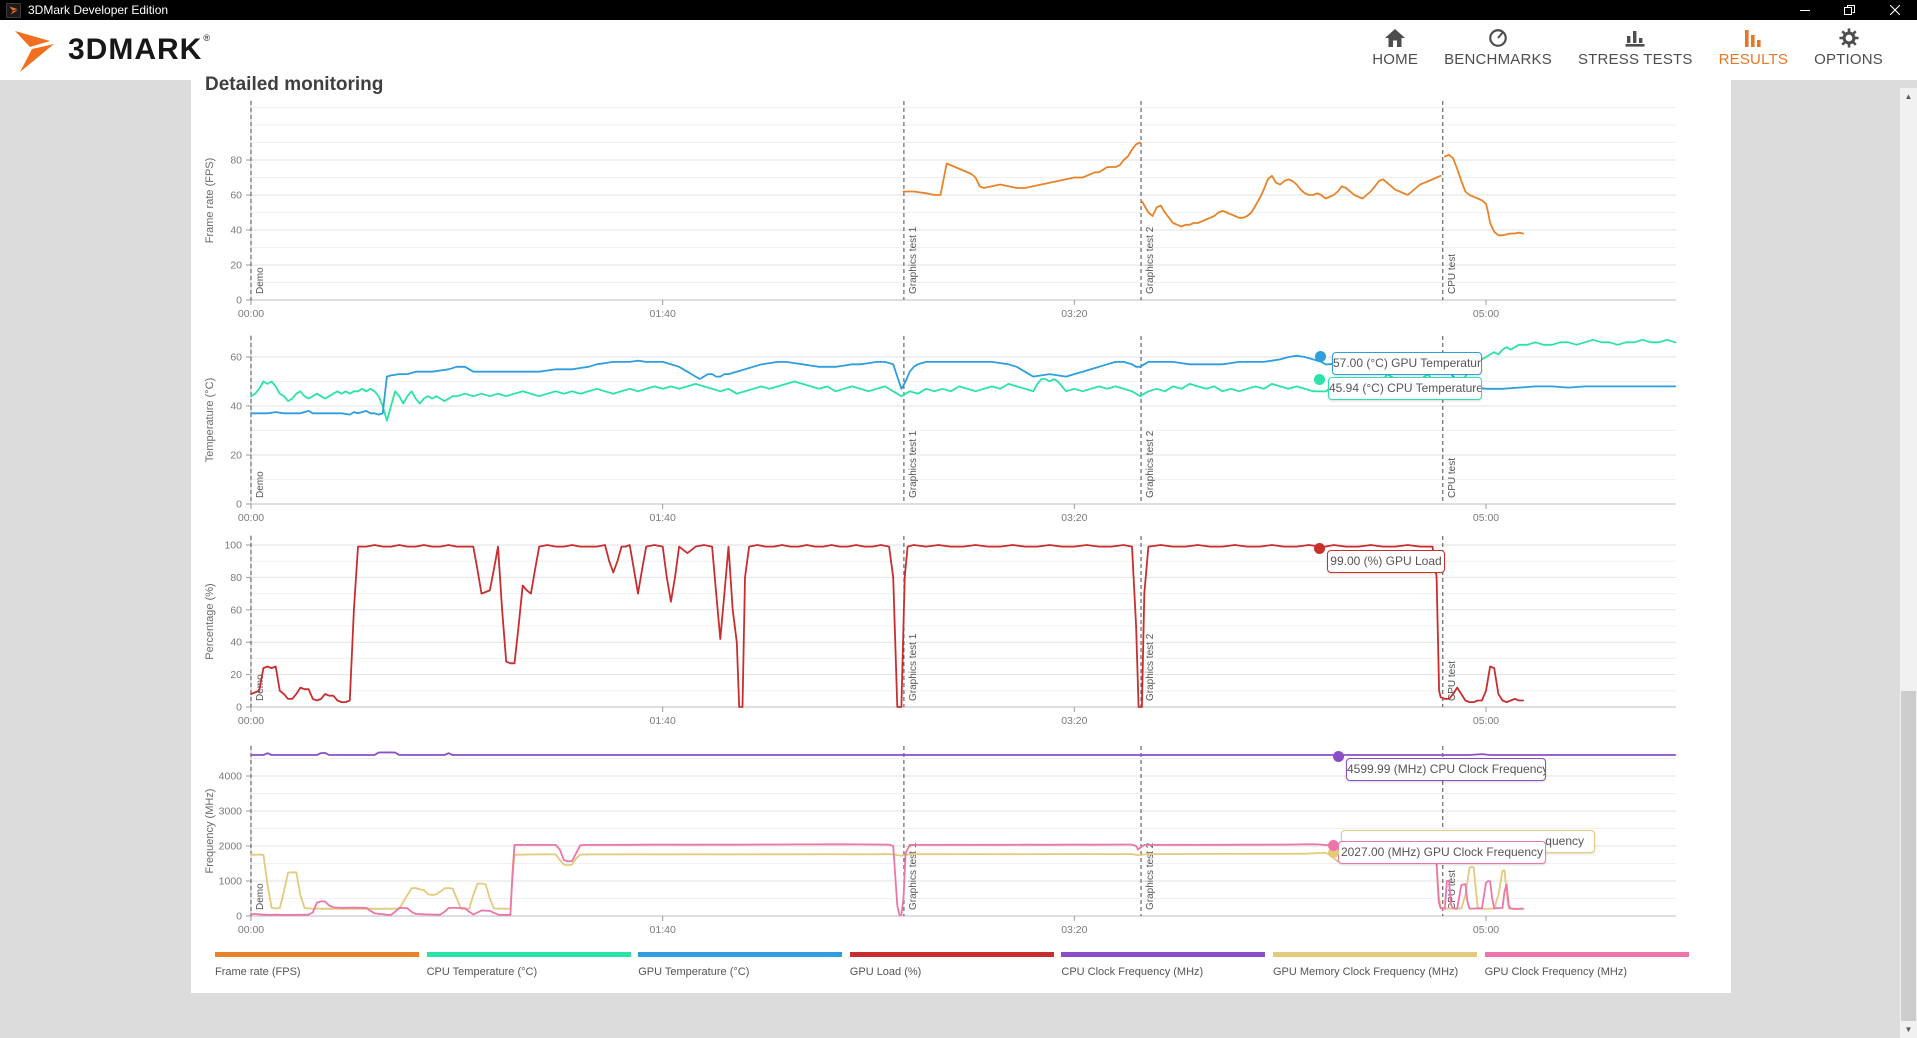  I want to click on gpu-load-marker-dot, so click(1319, 548).